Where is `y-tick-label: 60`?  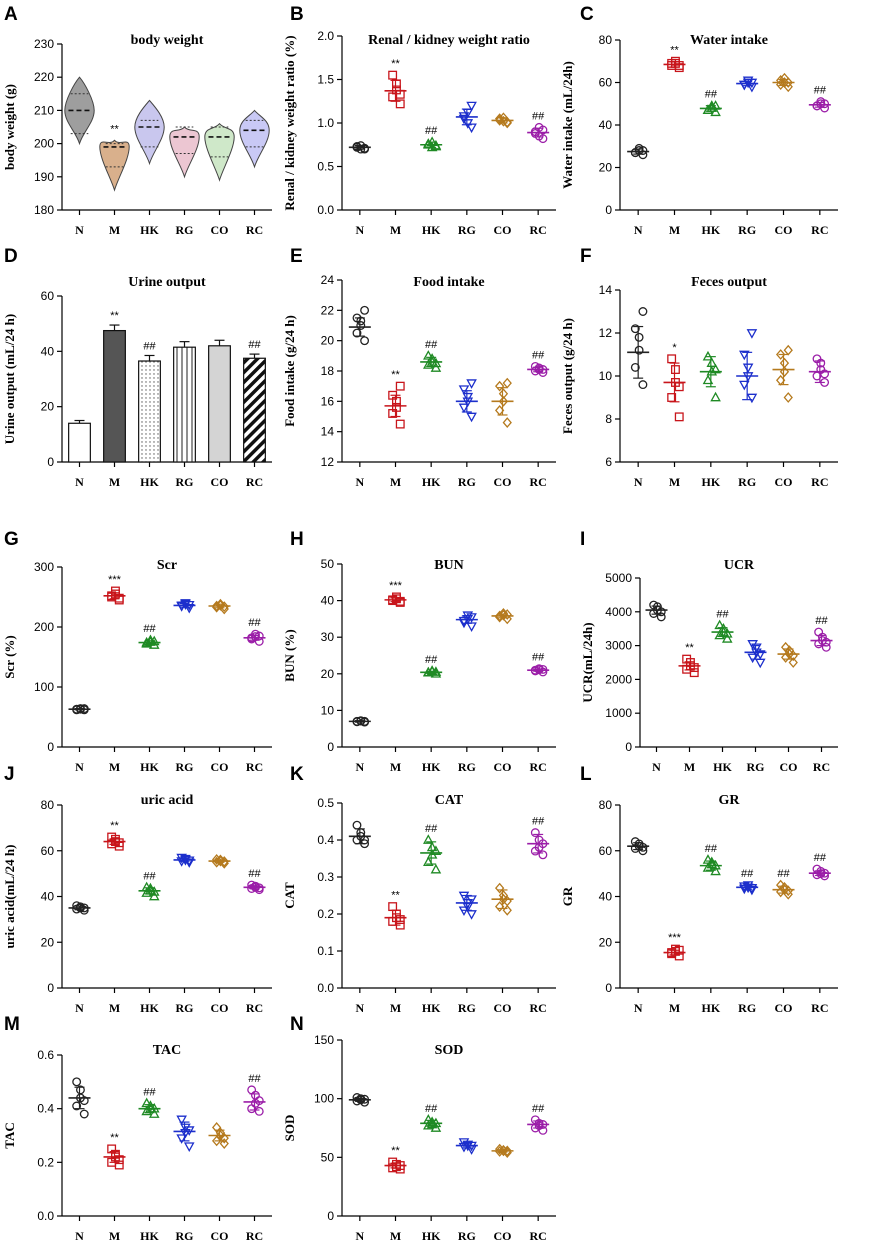
y-tick-label: 60 is located at coordinates (48, 851).